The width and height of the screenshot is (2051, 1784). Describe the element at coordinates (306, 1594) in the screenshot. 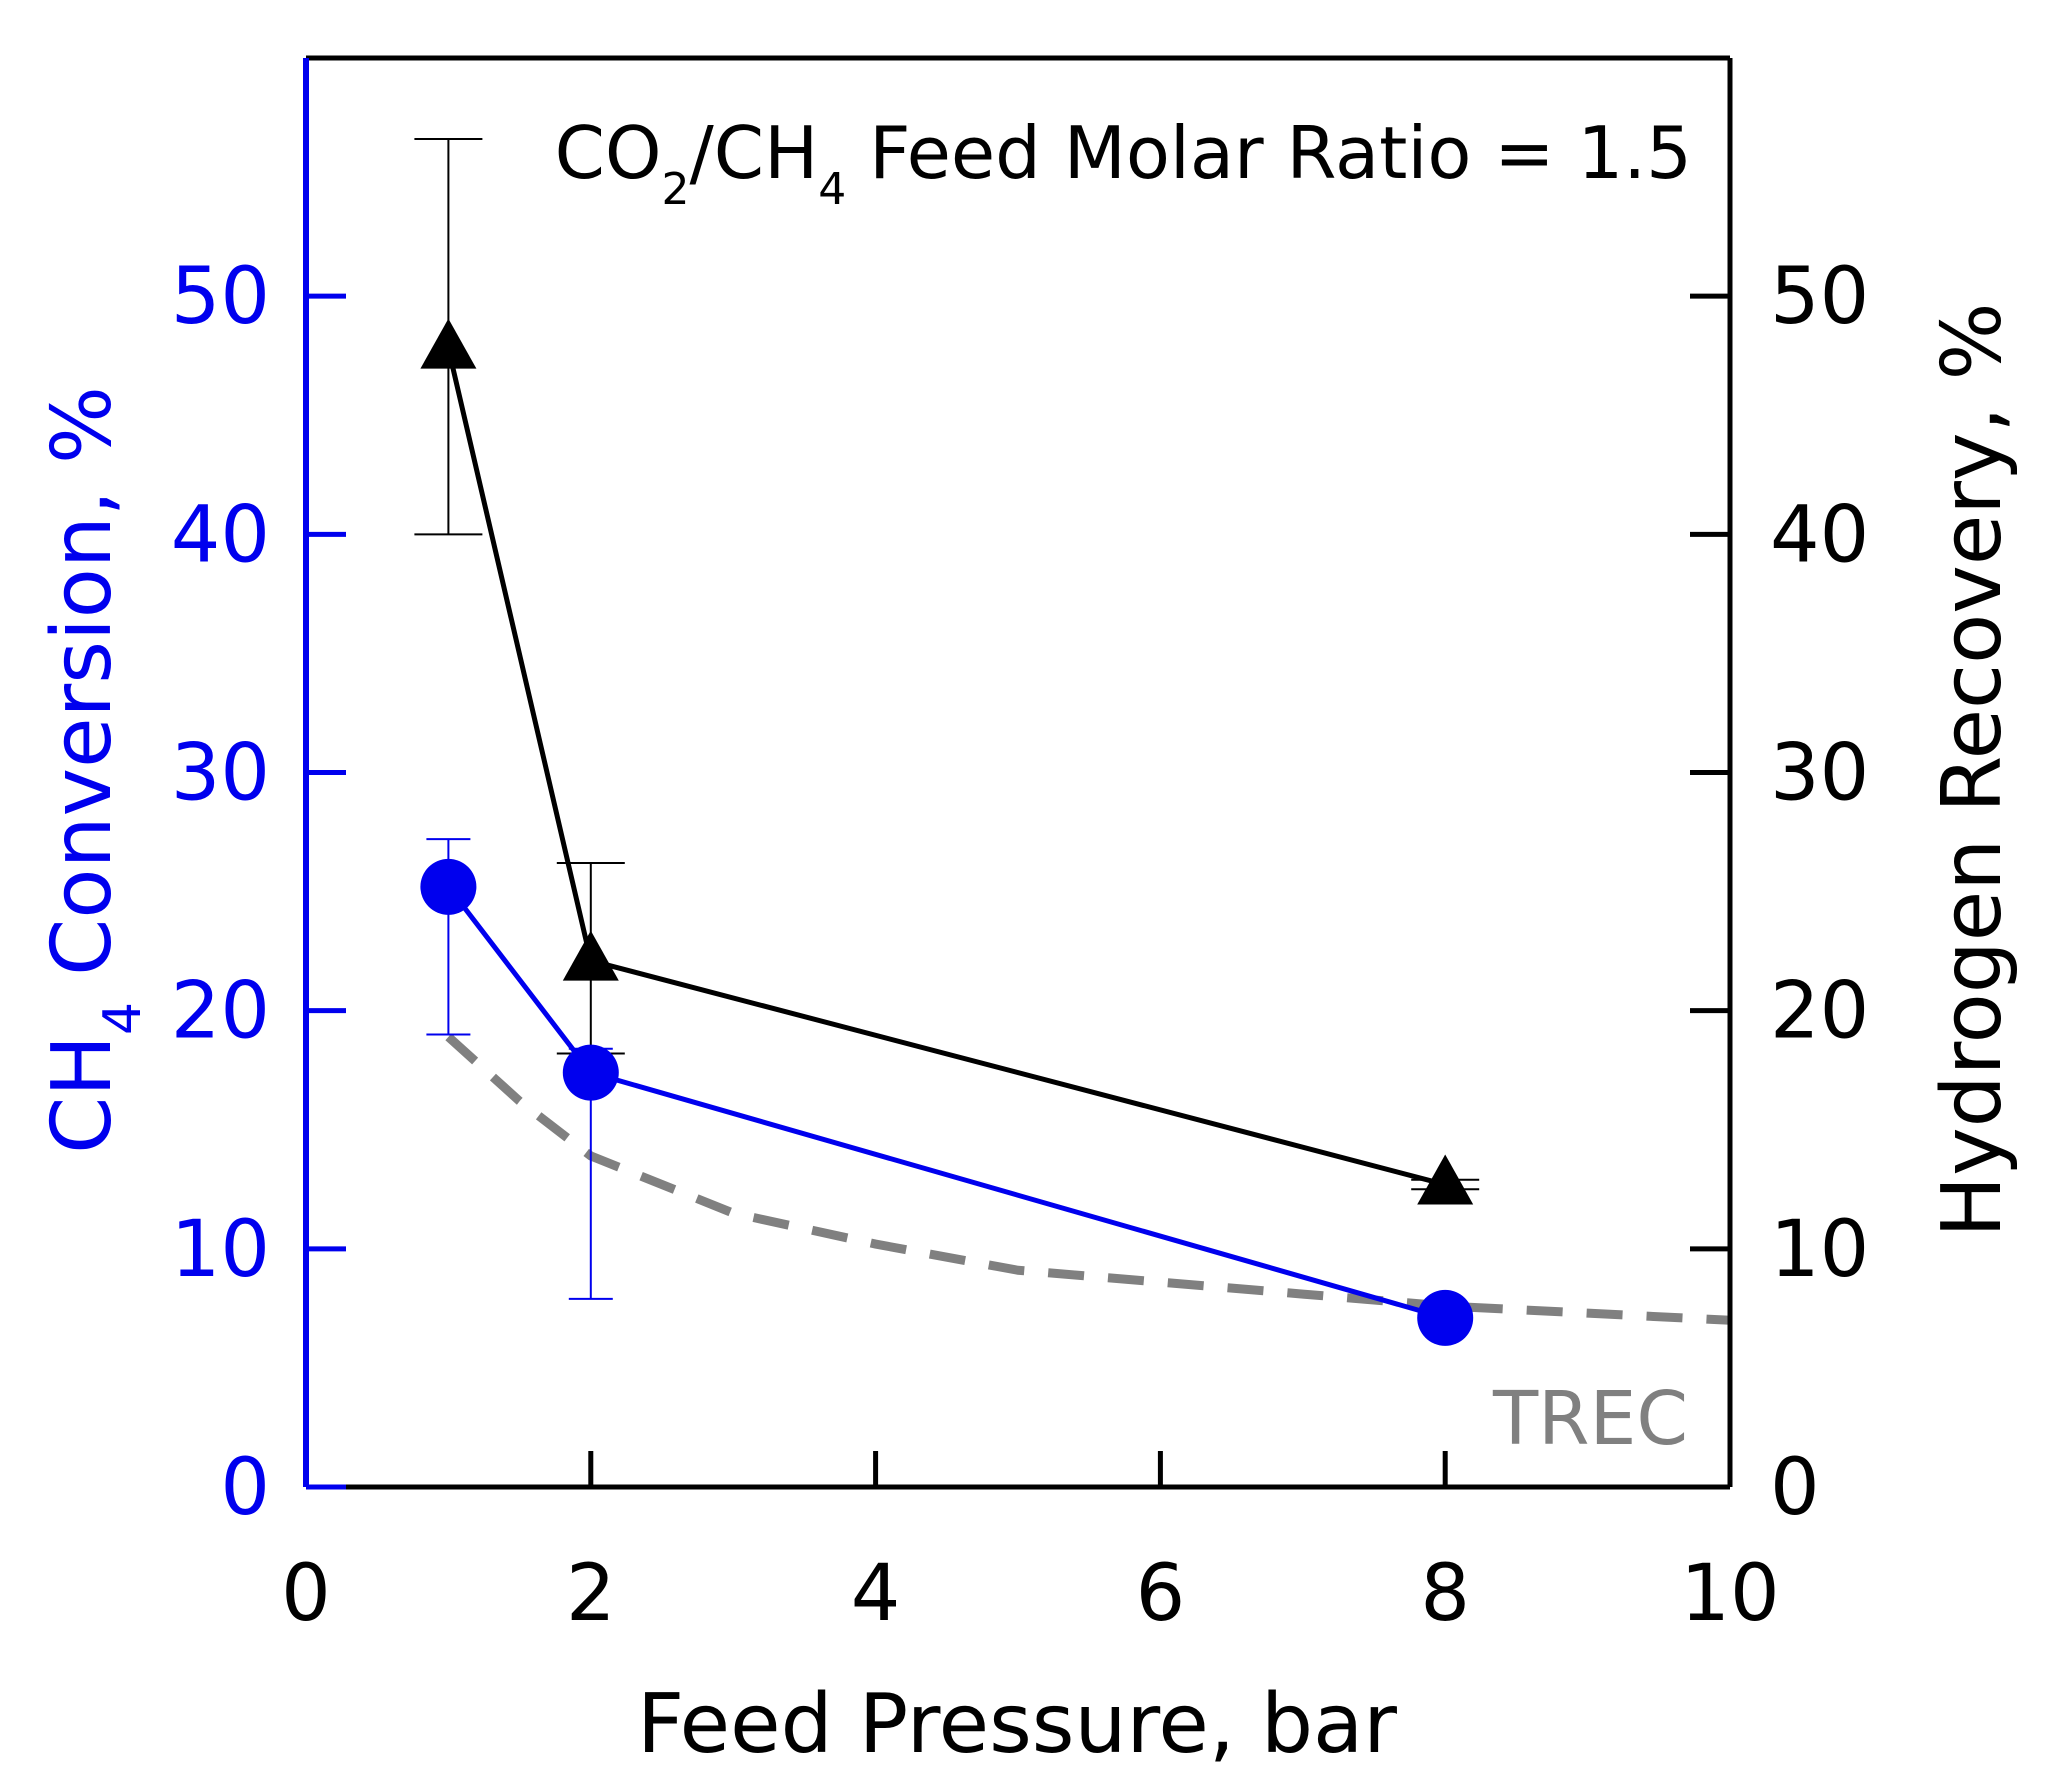

I see `x-tick-label-0: 0` at that location.